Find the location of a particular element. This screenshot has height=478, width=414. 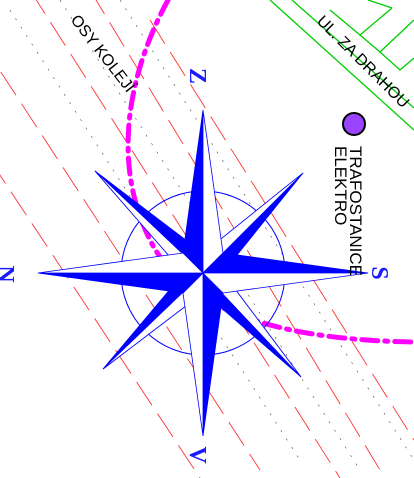

label-rail-axes: OSY KOLEJÍ is located at coordinates (103, 53).